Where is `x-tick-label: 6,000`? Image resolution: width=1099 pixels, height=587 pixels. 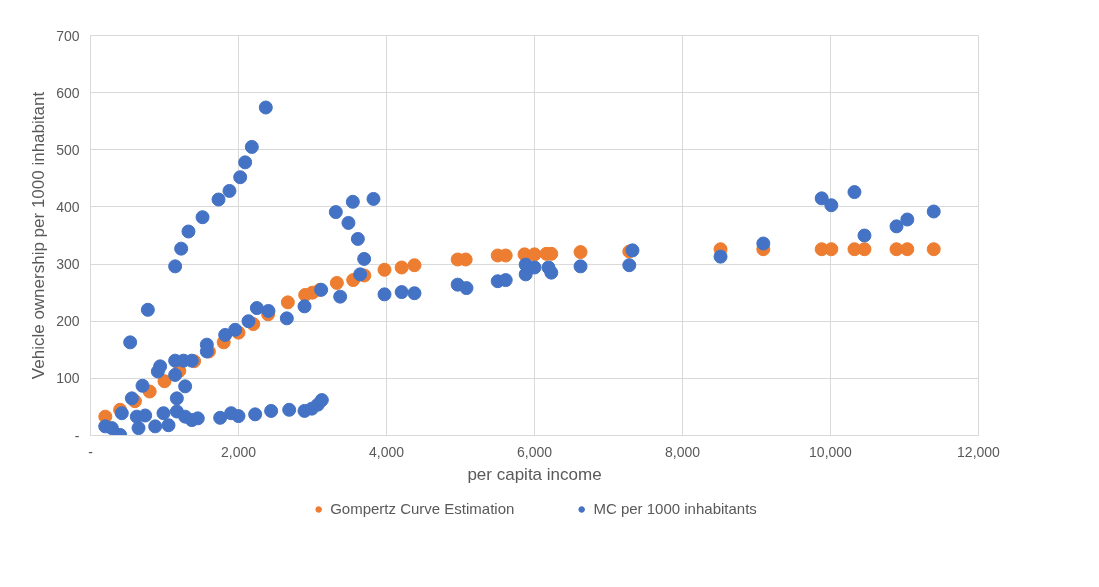 x-tick-label: 6,000 is located at coordinates (534, 451).